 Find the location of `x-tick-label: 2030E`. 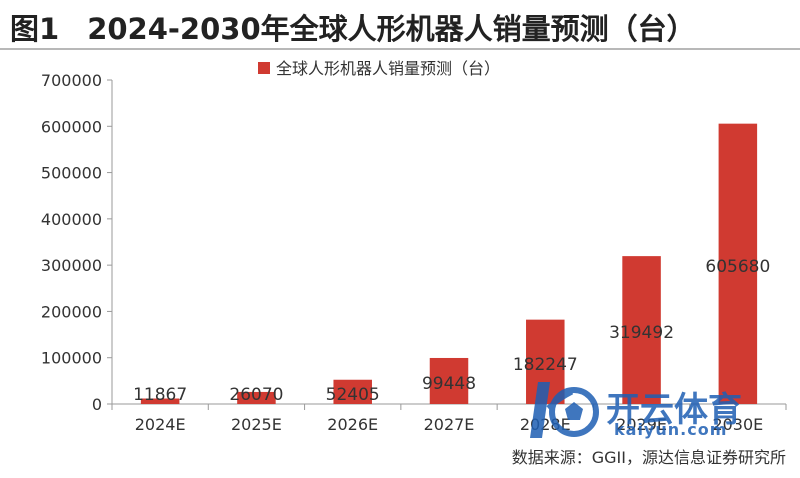

x-tick-label: 2030E is located at coordinates (737, 424).